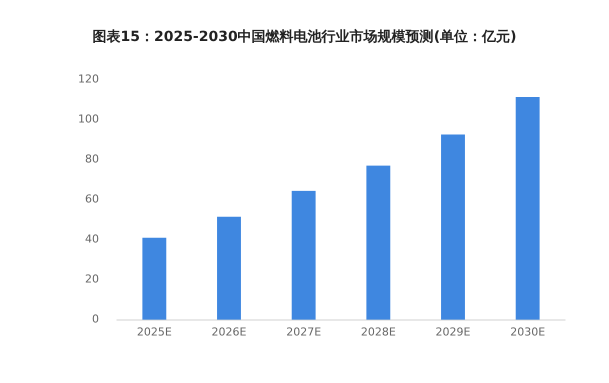  What do you see at coordinates (528, 331) in the screenshot?
I see `x-tick-label: 2030E` at bounding box center [528, 331].